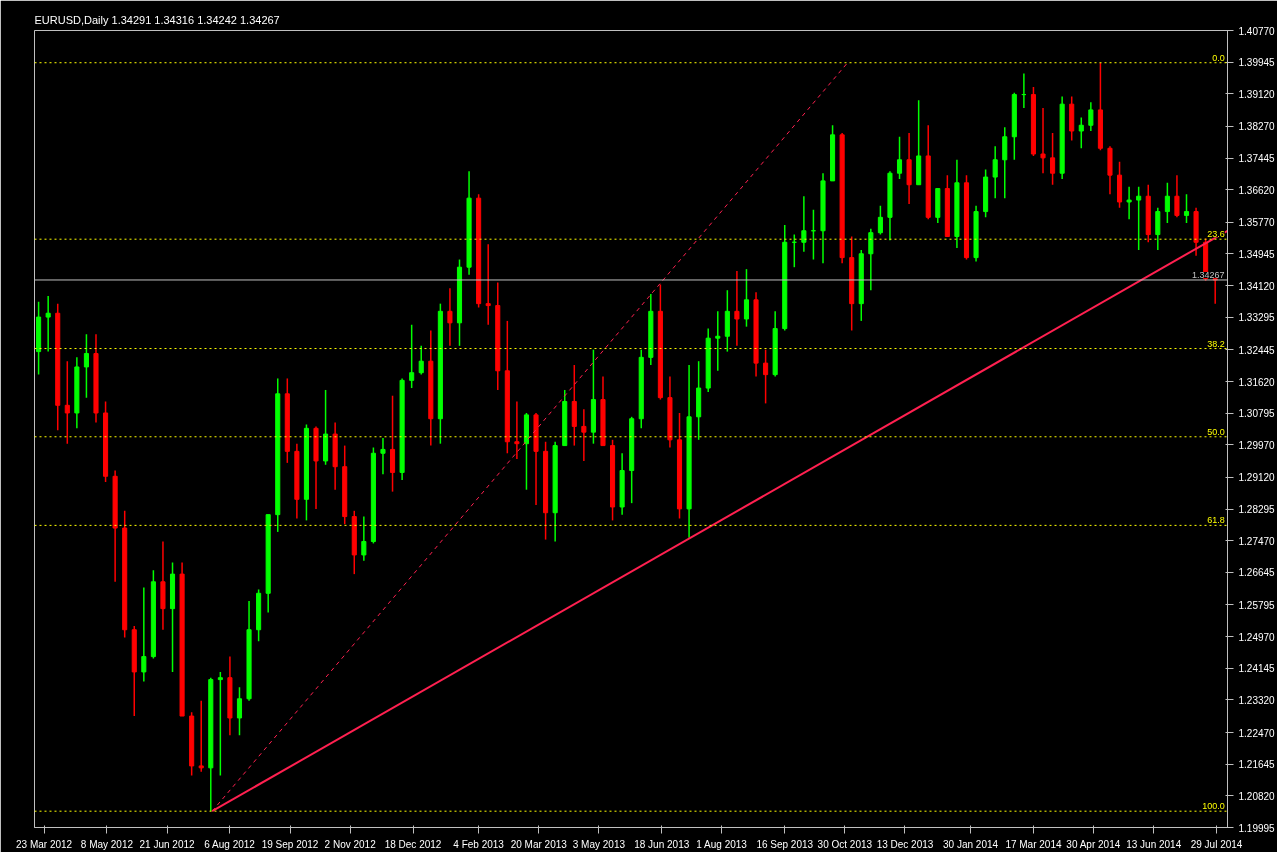 Image resolution: width=1277 pixels, height=852 pixels. Describe the element at coordinates (1213, 806) in the screenshot. I see `annotation: 100.0` at that location.